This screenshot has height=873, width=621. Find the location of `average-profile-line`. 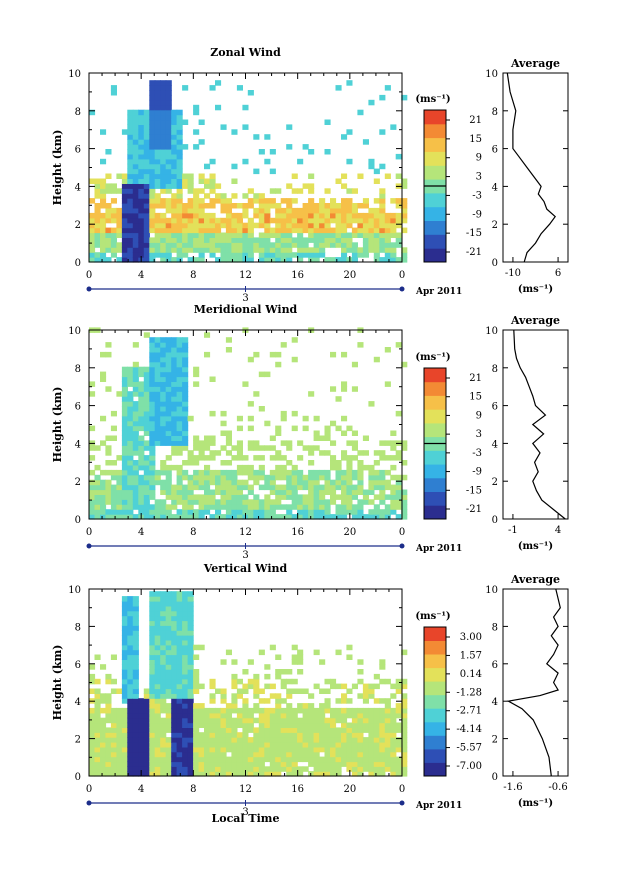

average-profile-line is located at coordinates (531, 167).